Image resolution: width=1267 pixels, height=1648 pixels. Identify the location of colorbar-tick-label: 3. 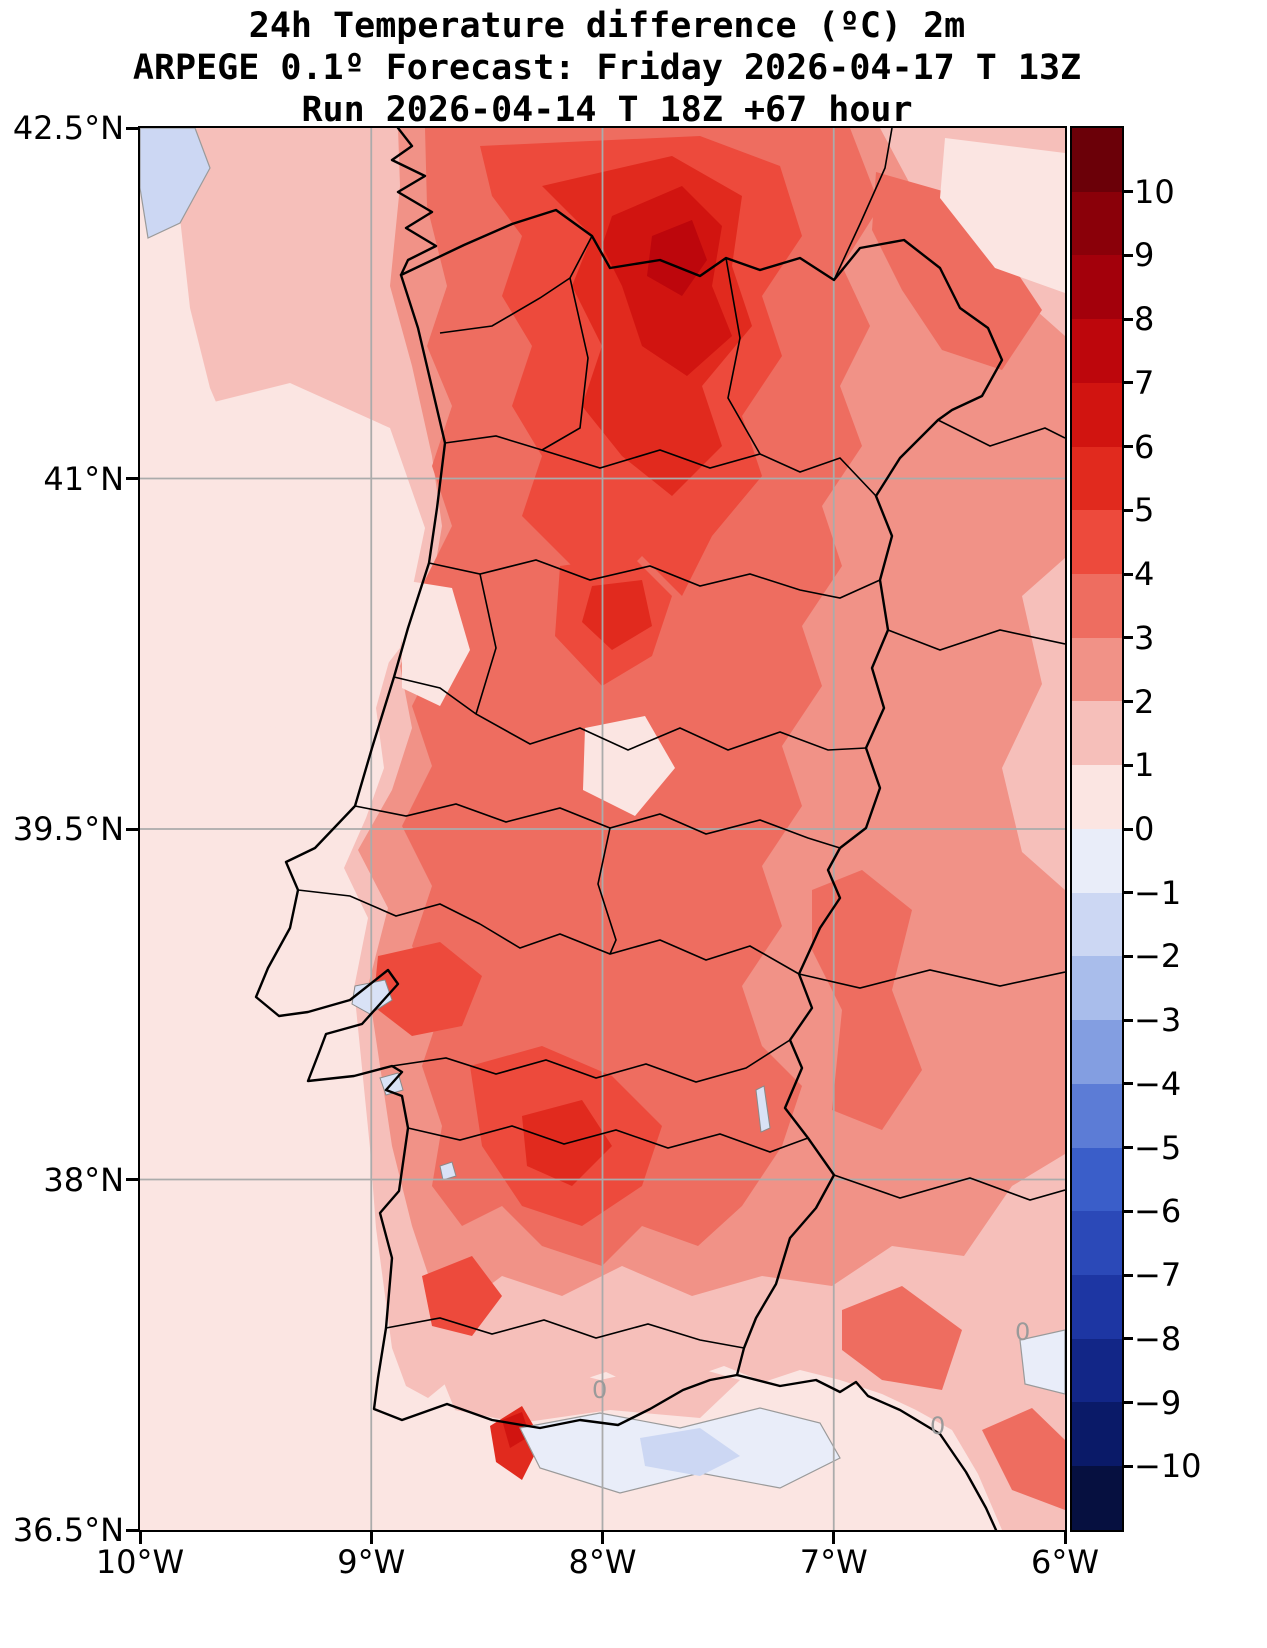
(1144, 637).